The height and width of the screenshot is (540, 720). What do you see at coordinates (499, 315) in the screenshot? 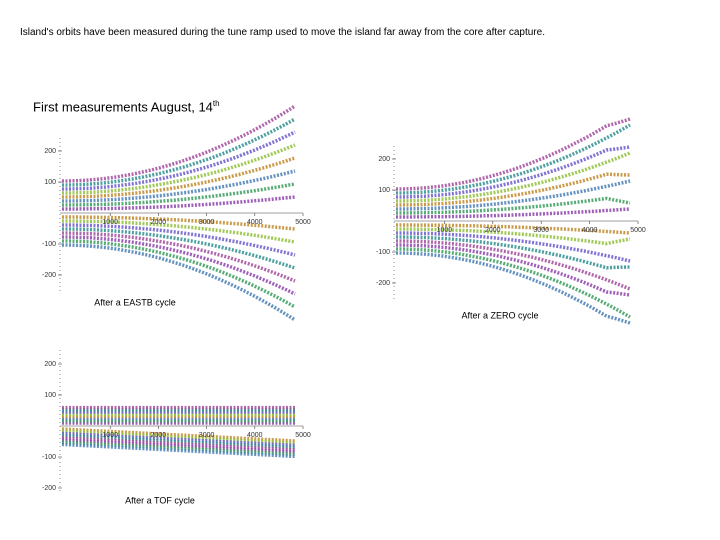
I see `plot-caption: After a ZERO cycle` at bounding box center [499, 315].